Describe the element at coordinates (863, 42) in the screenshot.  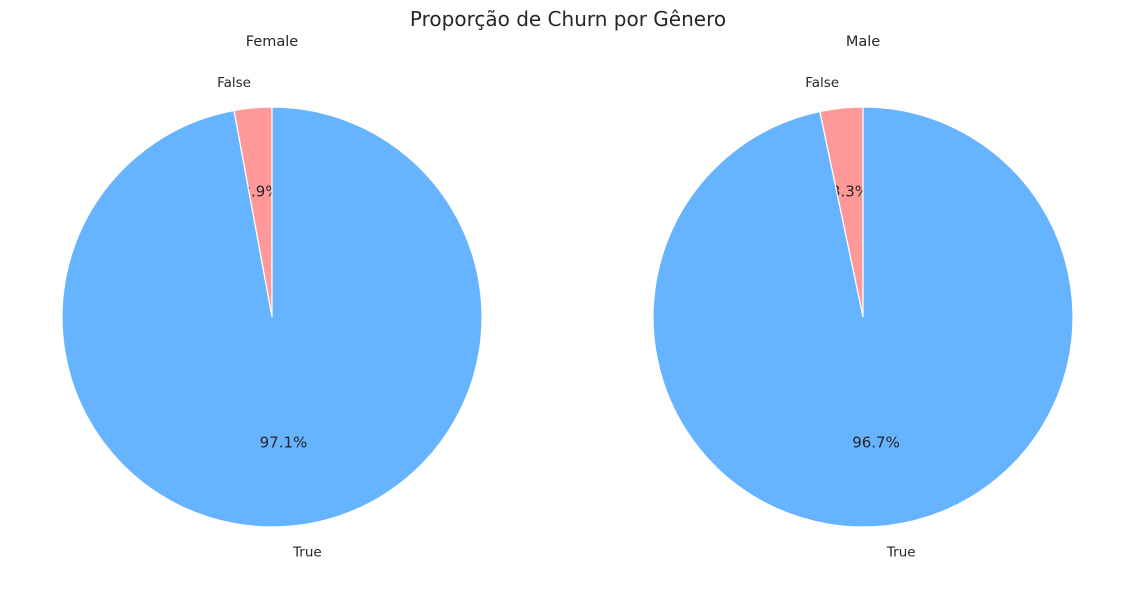
I see `subplot-title: Male` at that location.